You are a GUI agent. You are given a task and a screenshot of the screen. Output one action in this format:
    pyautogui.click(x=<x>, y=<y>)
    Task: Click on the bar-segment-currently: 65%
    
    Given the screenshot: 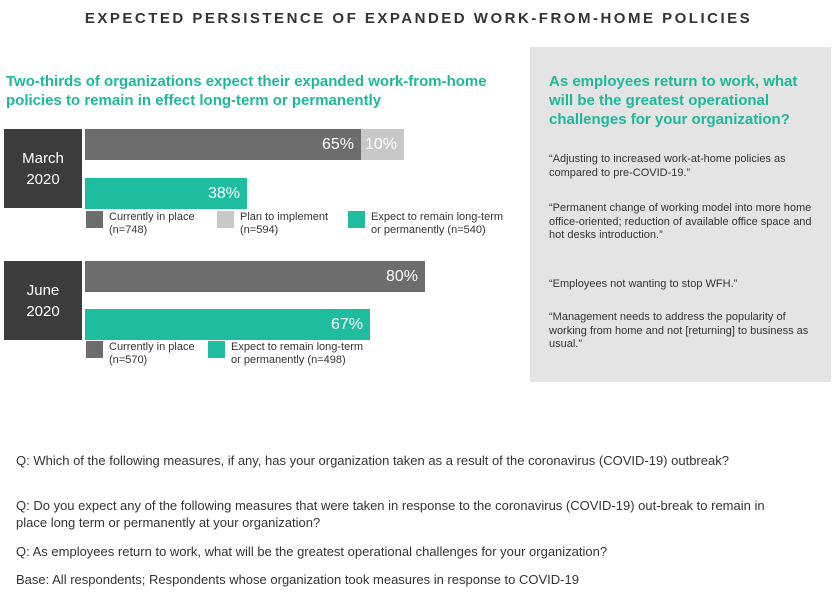 What is the action you would take?
    pyautogui.click(x=223, y=144)
    